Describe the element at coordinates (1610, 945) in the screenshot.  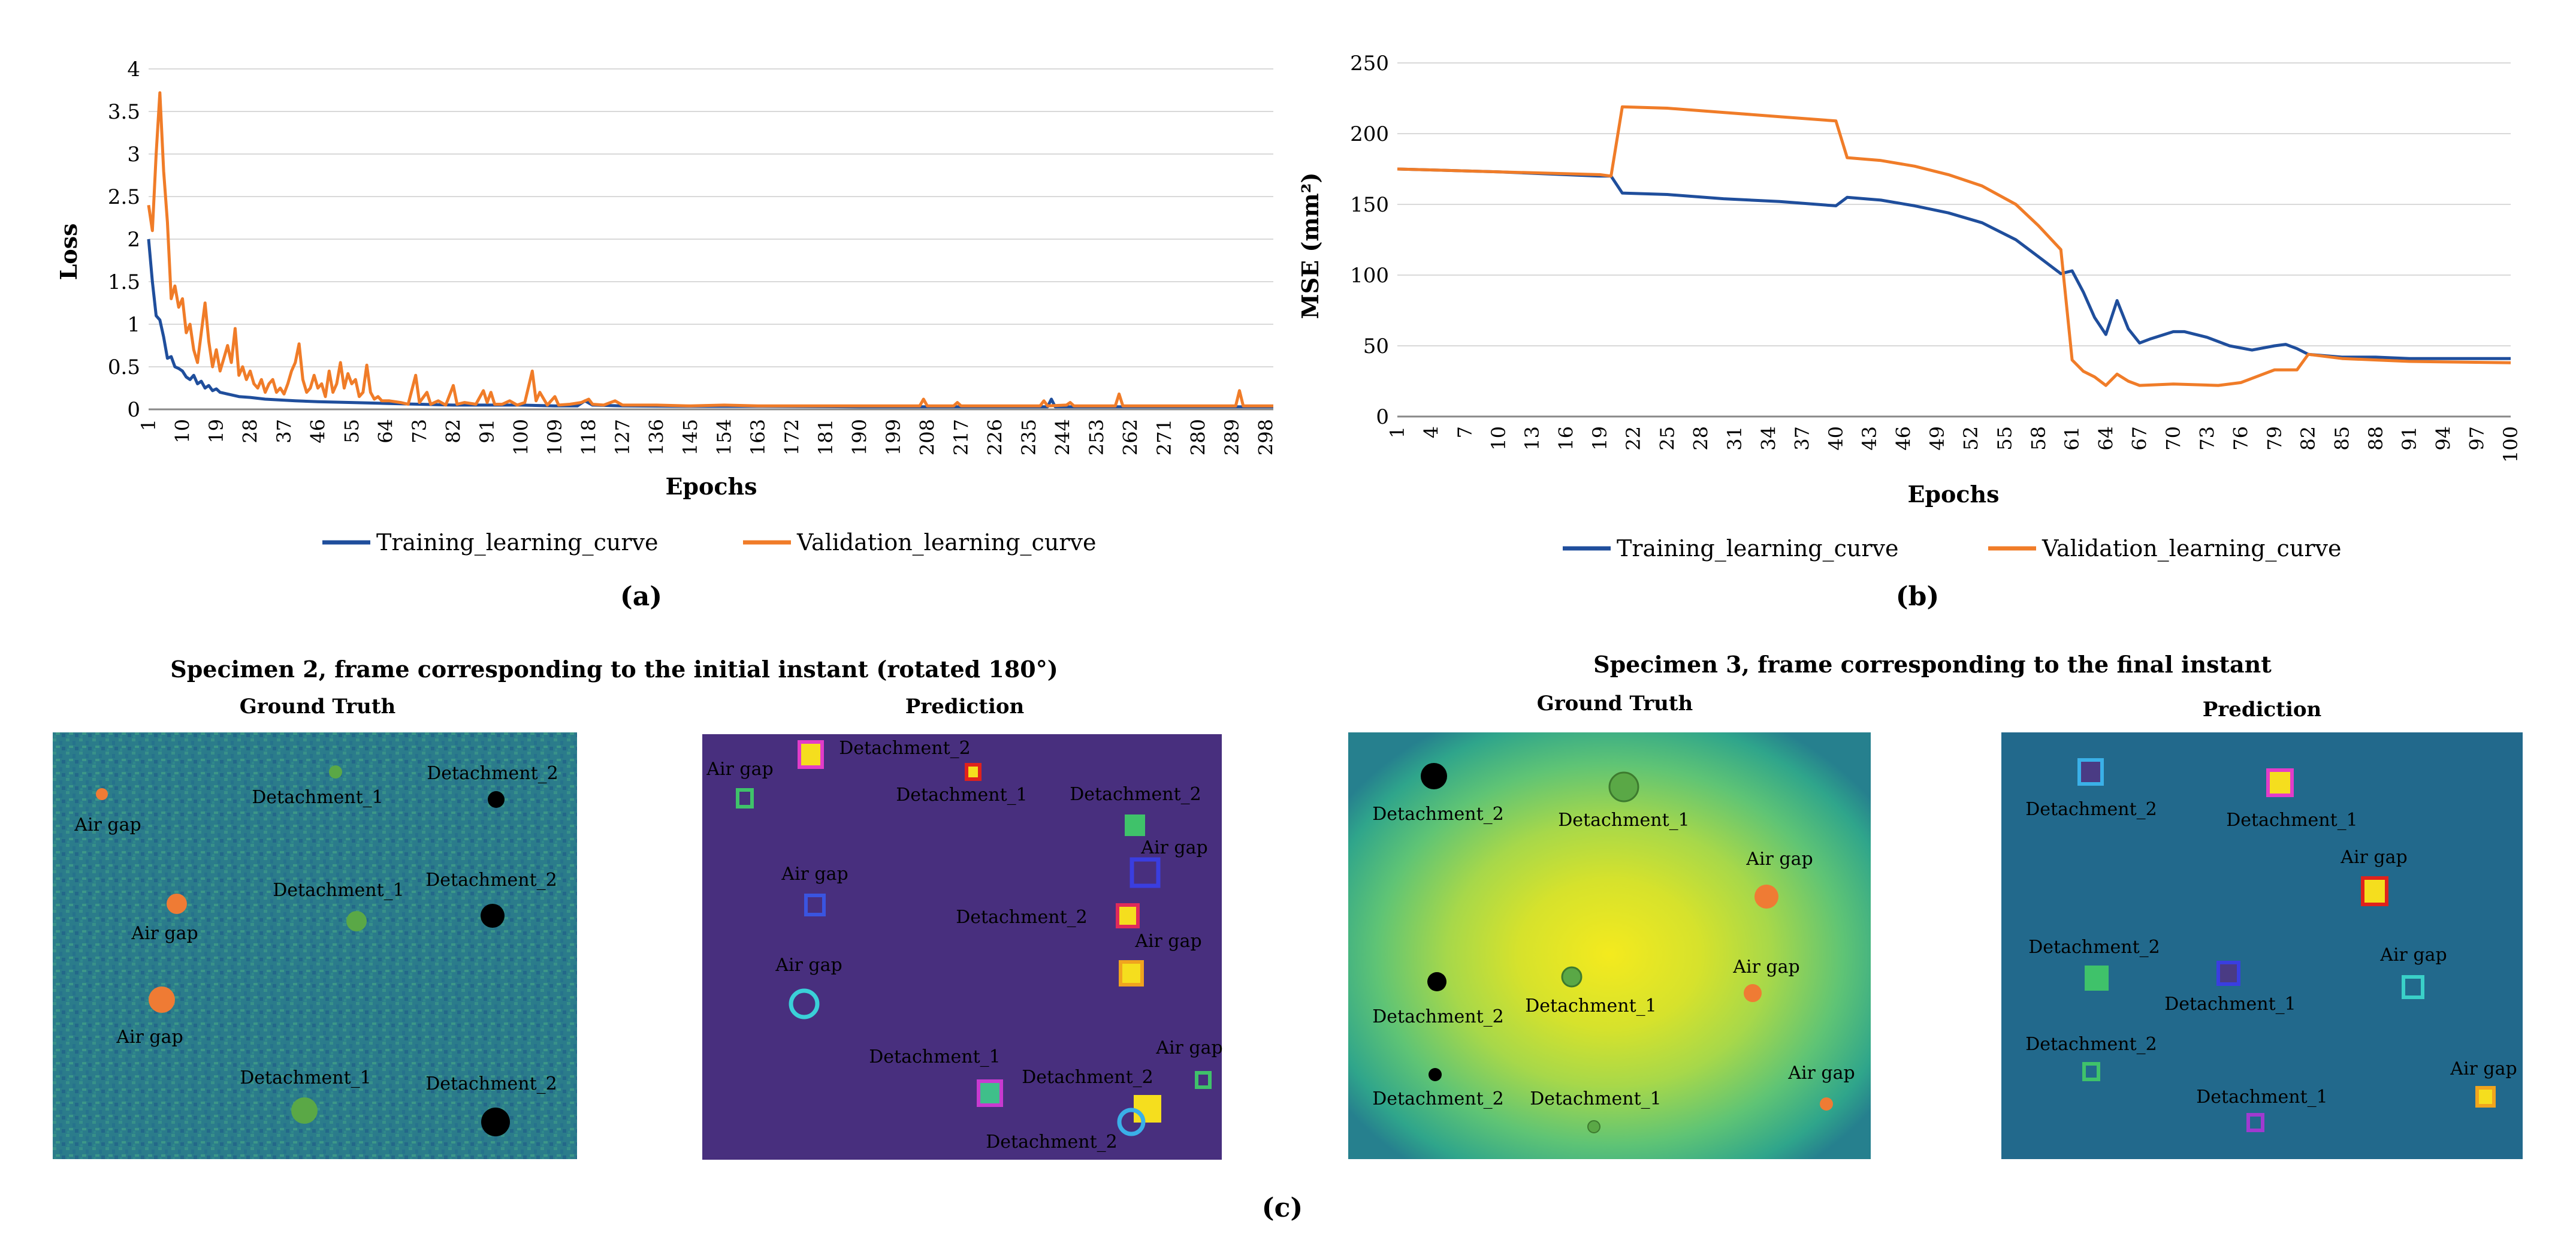
I see `thermal-image-core` at that location.